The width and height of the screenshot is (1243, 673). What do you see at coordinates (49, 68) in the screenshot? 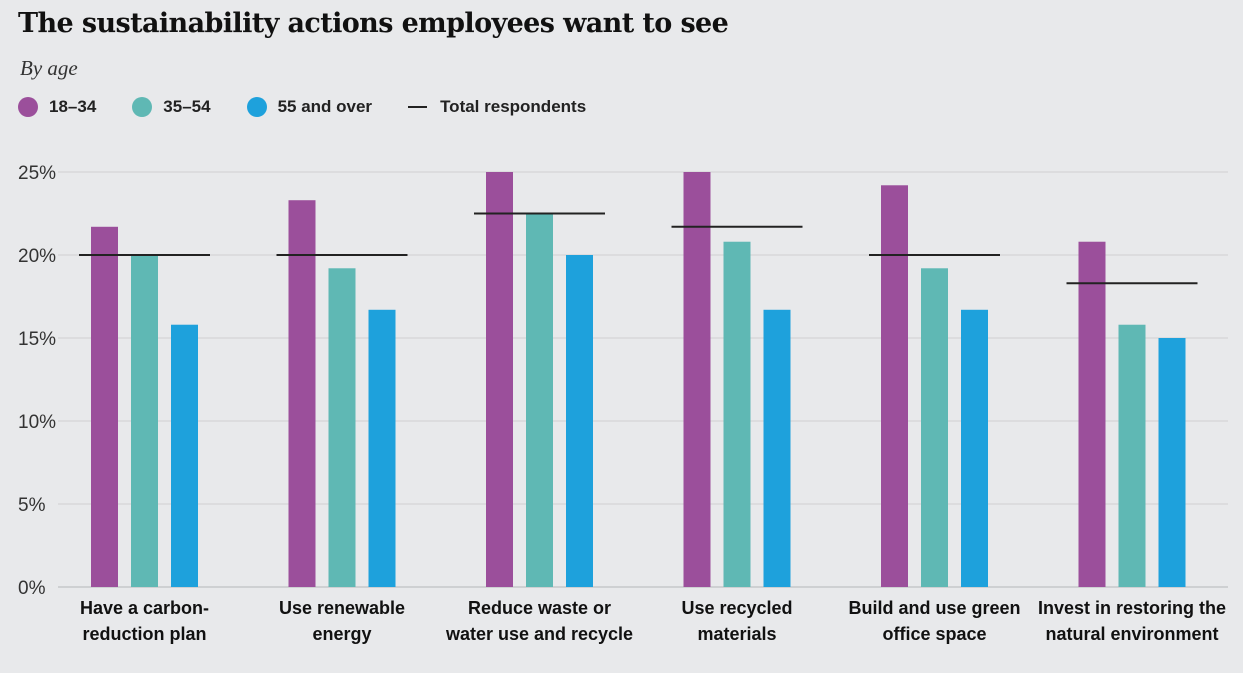
I see `chart-subtitle: By age` at bounding box center [49, 68].